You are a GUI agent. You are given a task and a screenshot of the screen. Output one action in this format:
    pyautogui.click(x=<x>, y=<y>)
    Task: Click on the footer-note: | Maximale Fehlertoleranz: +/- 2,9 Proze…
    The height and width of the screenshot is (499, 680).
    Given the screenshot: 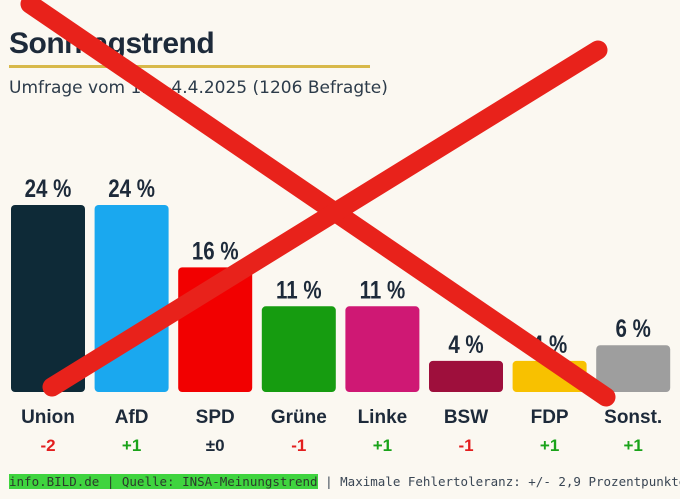 What is the action you would take?
    pyautogui.click(x=498, y=481)
    